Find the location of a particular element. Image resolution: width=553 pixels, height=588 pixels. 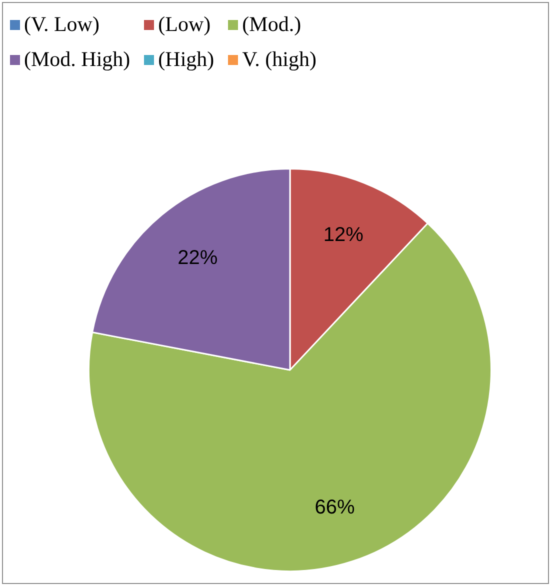

data-label: 66% is located at coordinates (335, 507).